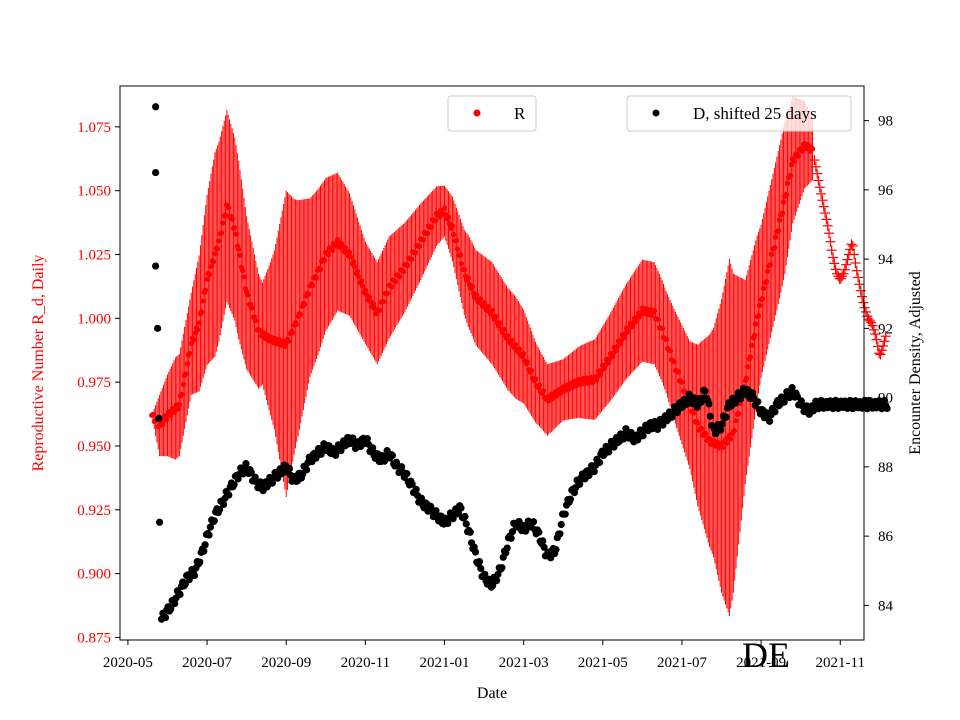 The width and height of the screenshot is (960, 720). What do you see at coordinates (128, 663) in the screenshot?
I see `x-tick-label: 2020-05` at bounding box center [128, 663].